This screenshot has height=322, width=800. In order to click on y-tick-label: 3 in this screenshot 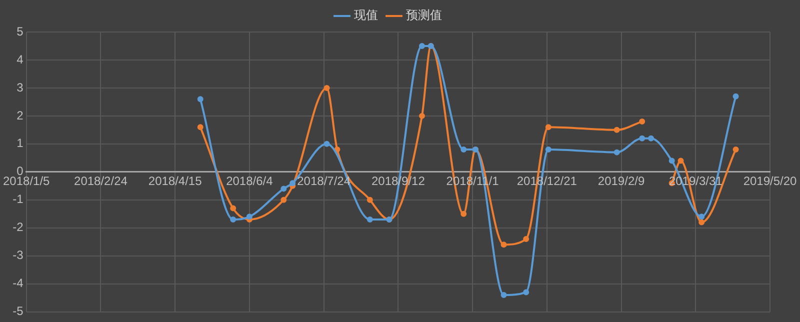, I will do `click(20, 87)`.